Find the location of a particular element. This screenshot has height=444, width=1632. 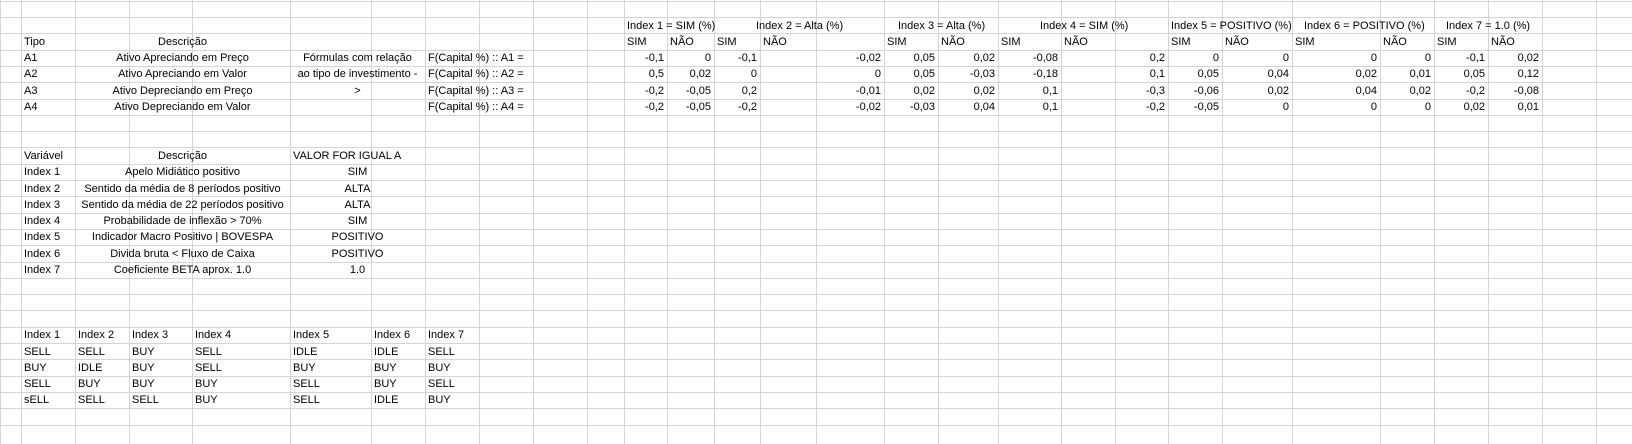

value-cell: -0,02 is located at coordinates (868, 107).